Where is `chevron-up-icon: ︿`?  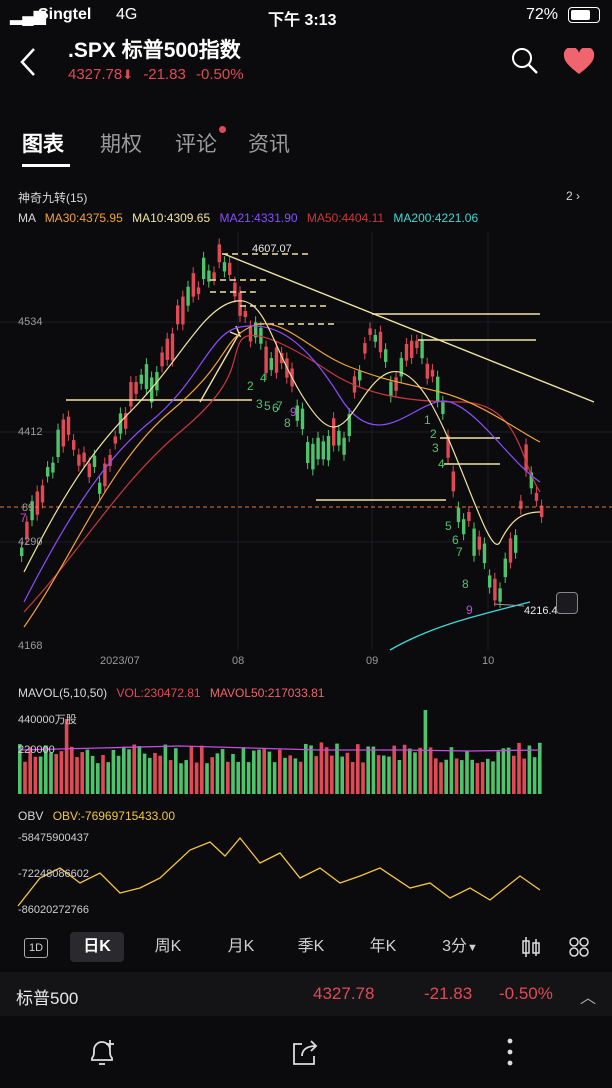
chevron-up-icon: ︿ is located at coordinates (588, 998).